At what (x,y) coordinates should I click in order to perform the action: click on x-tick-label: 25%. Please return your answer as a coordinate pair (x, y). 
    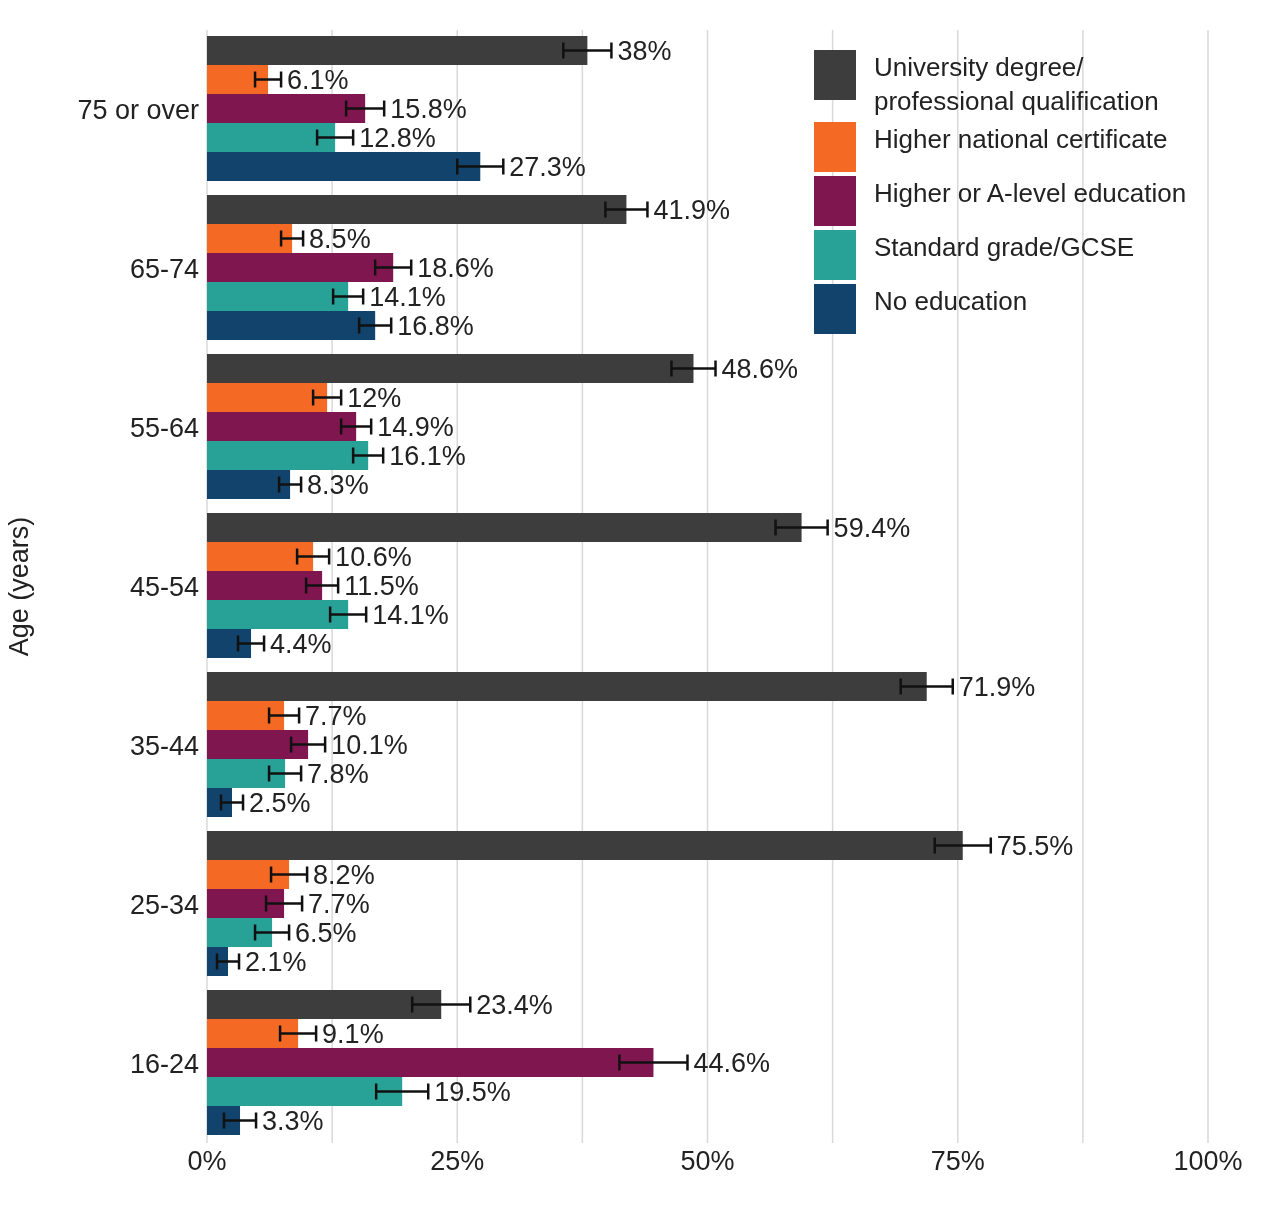
    Looking at the image, I should click on (457, 1161).